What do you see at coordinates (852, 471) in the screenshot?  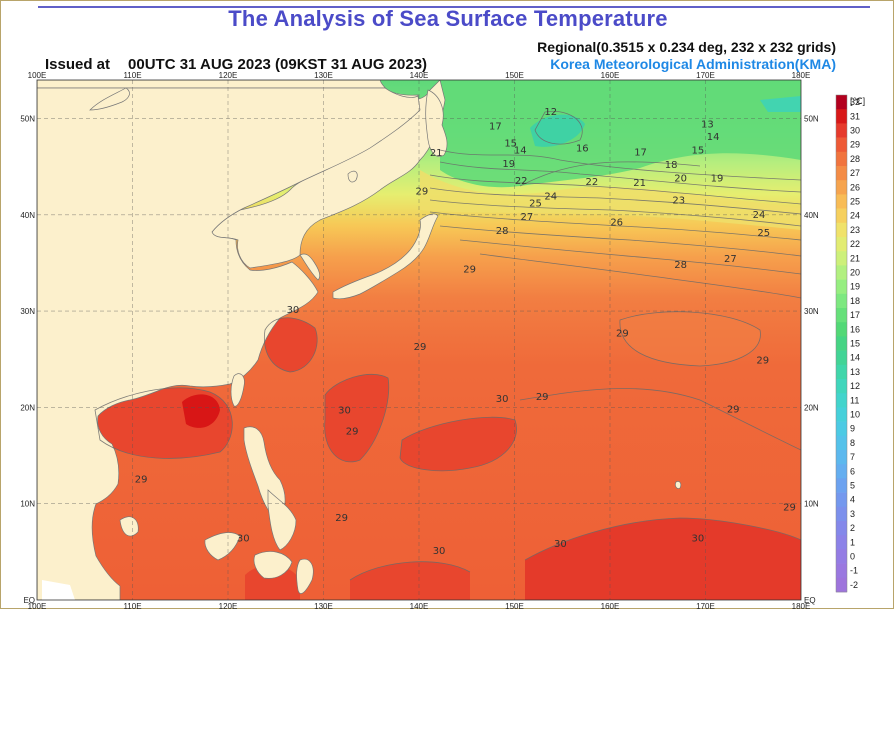 I see `legend-label: 6` at bounding box center [852, 471].